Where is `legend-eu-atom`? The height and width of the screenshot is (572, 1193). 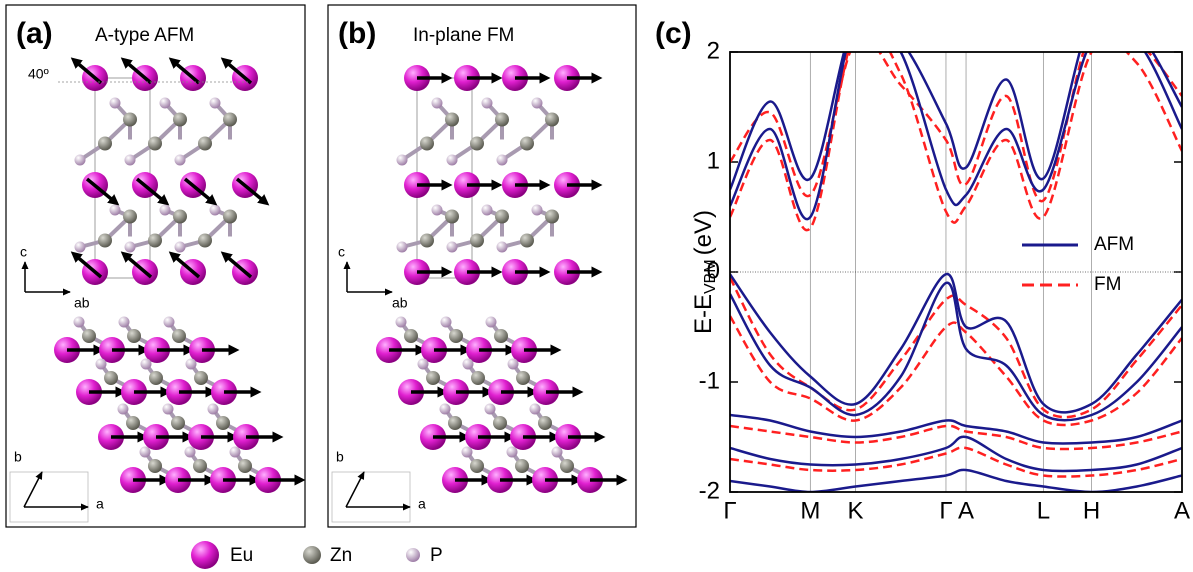
legend-eu-atom is located at coordinates (205, 555).